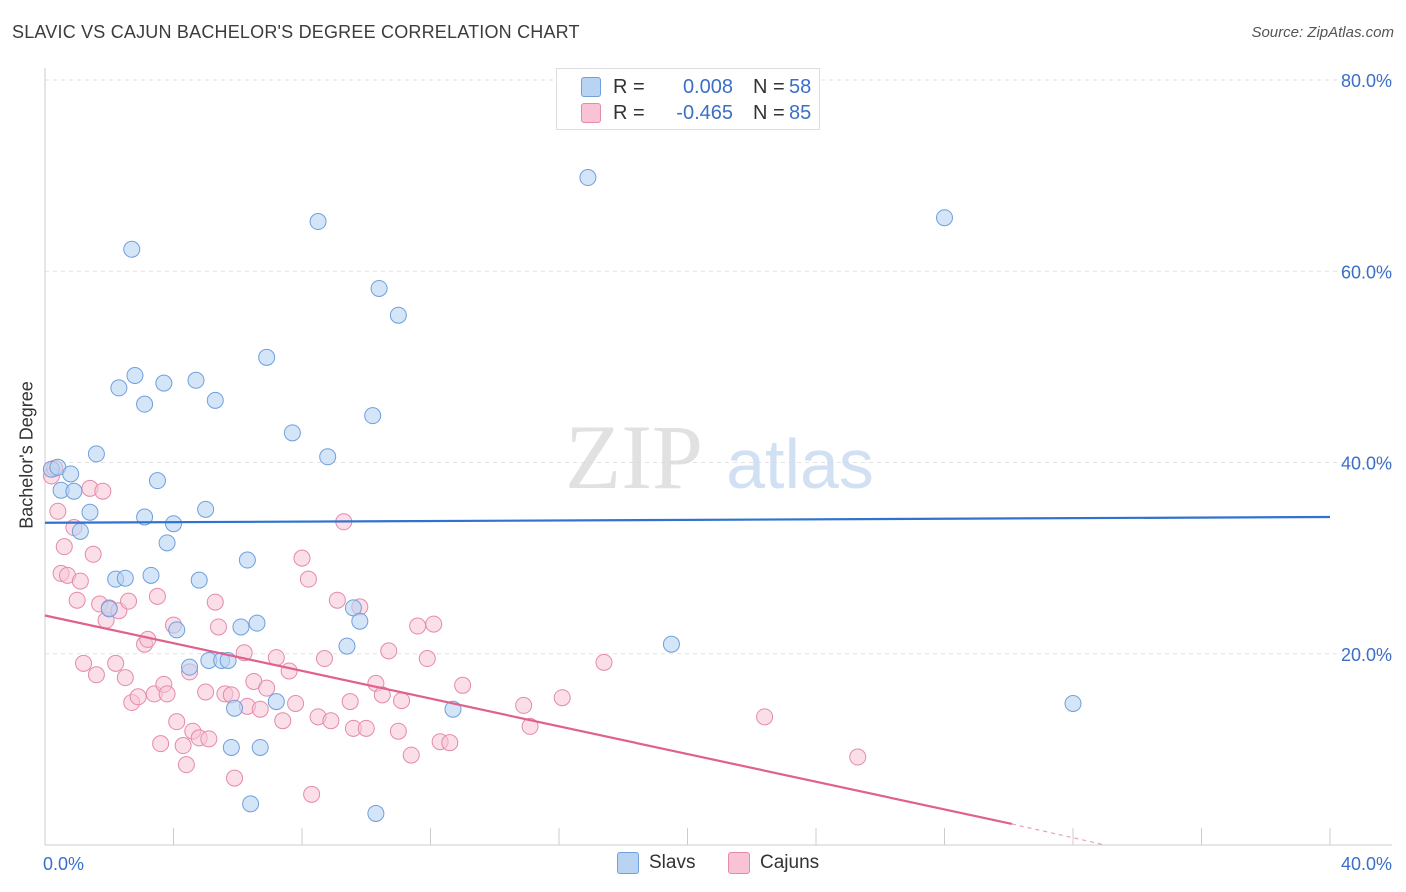 This screenshot has width=1406, height=892. I want to click on cajuns-r-label: R =, so click(629, 112).